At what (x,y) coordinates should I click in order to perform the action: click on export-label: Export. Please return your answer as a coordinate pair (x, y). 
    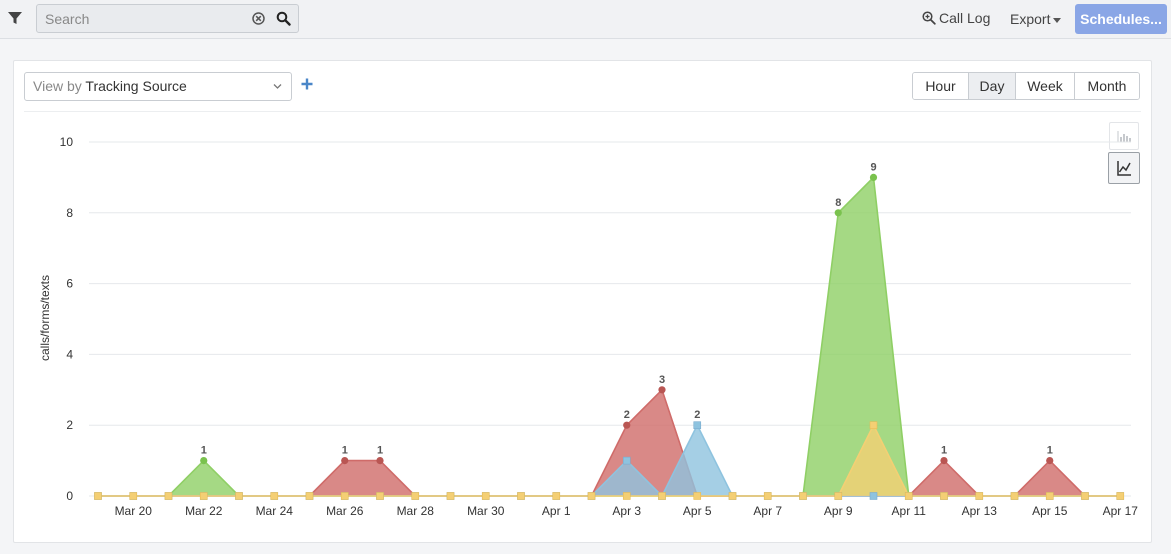
    Looking at the image, I should click on (1030, 19).